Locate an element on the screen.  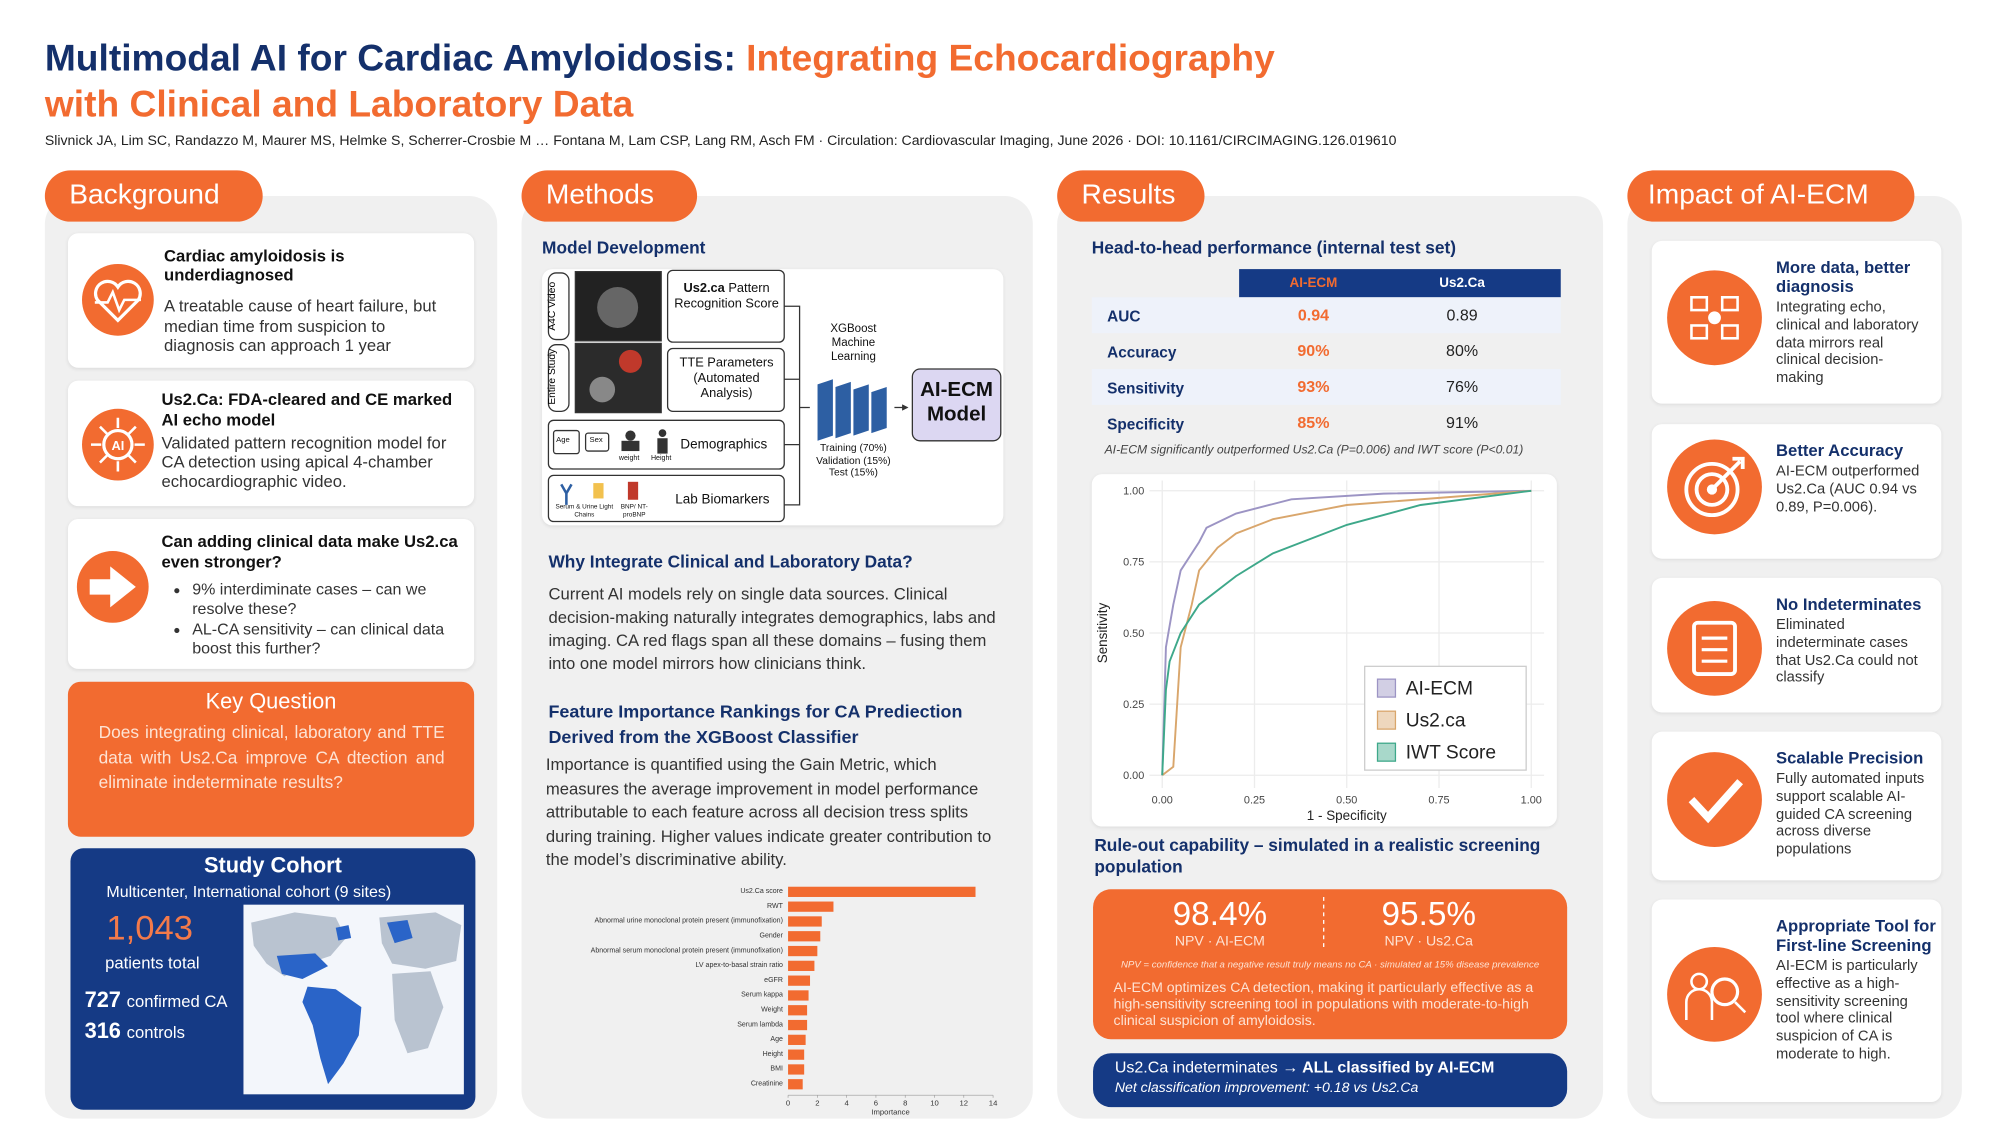
impact-title: No Indeterminates is located at coordinates (1849, 604).